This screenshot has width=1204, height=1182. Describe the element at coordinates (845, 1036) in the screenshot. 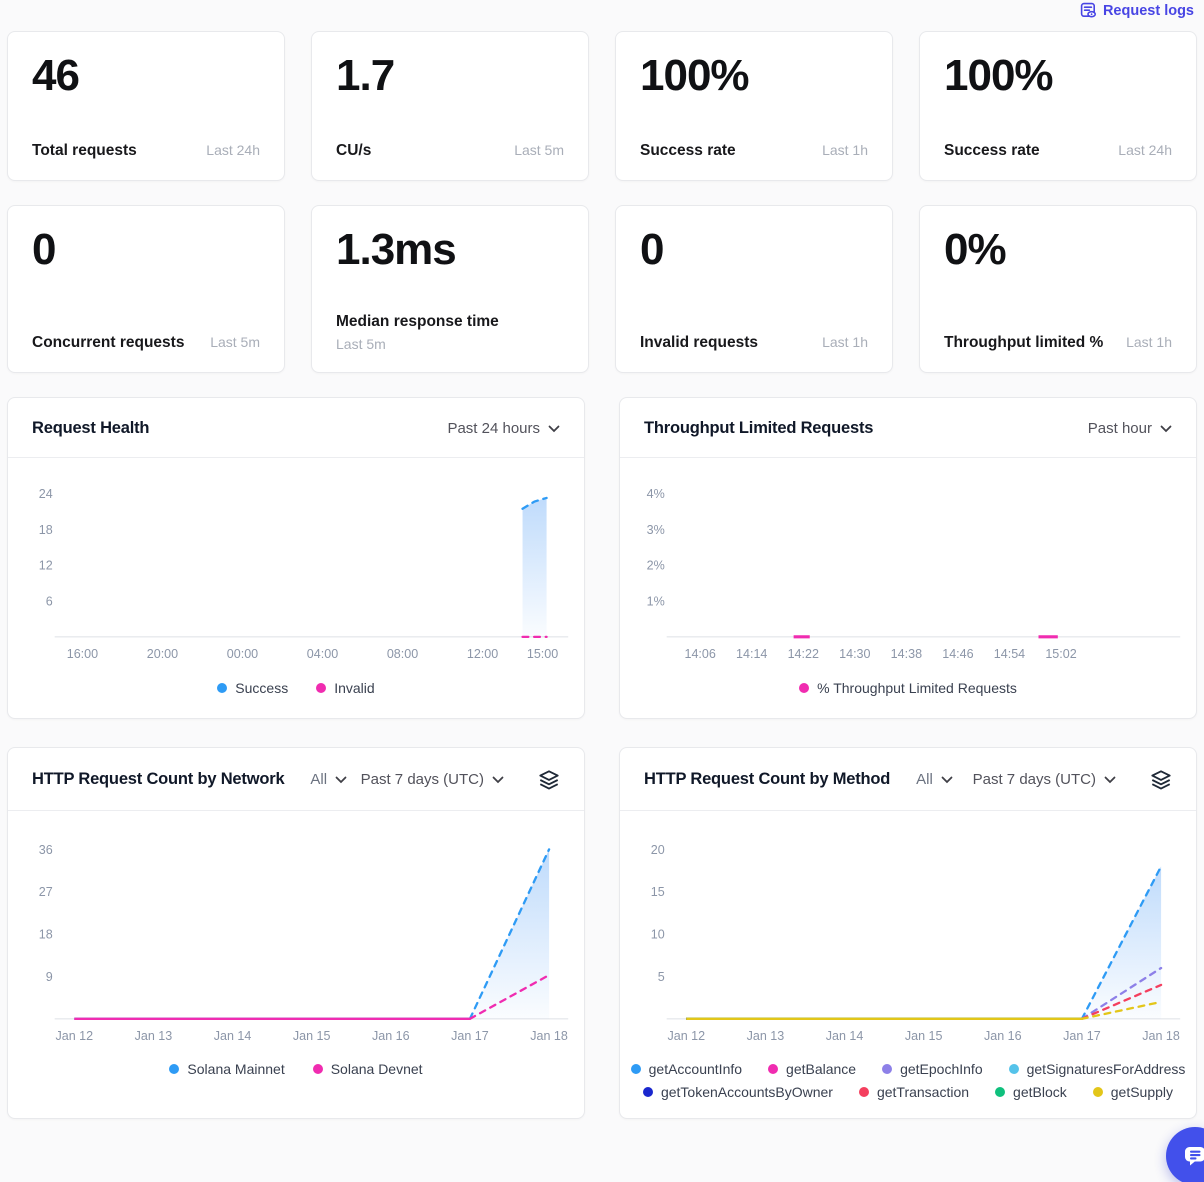

I see `svg-text: Jan 14` at that location.